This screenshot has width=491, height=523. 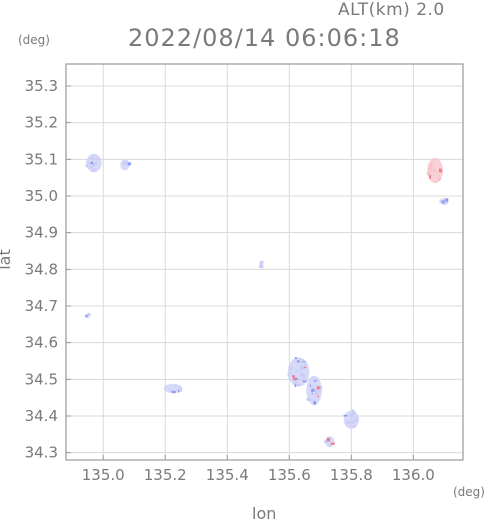 I want to click on y-tick-label: 34.6, so click(x=41, y=343).